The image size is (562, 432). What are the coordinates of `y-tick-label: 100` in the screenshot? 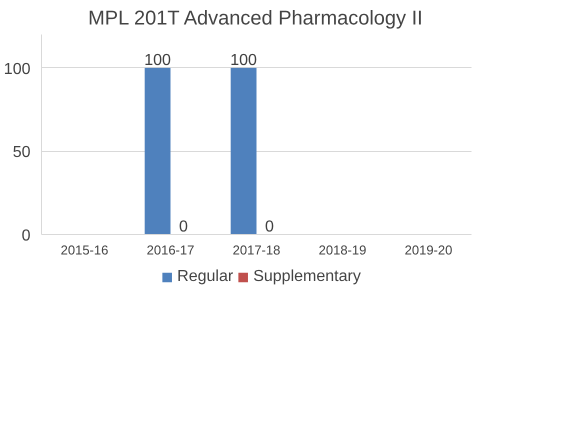 It's located at (17, 69).